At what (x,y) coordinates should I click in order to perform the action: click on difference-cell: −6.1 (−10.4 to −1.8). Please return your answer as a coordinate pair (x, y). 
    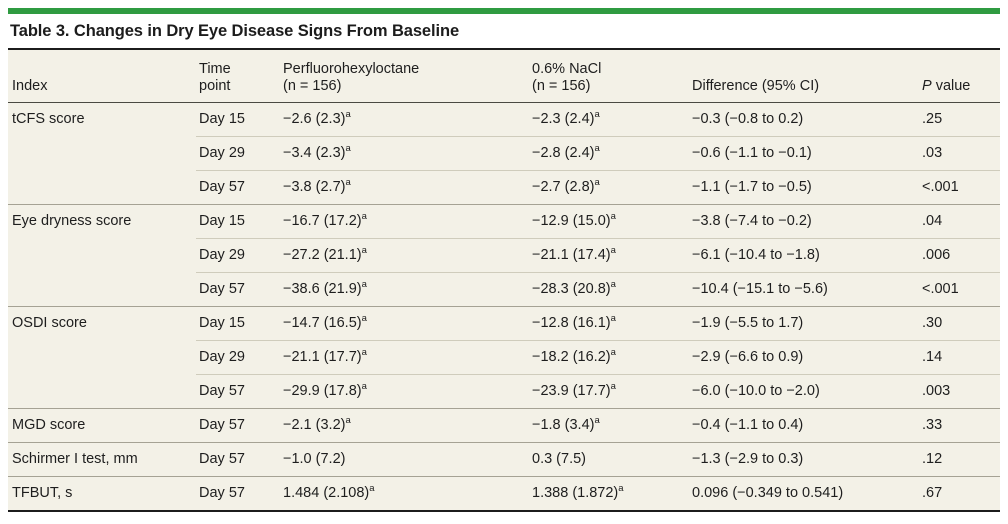
    Looking at the image, I should click on (804, 255).